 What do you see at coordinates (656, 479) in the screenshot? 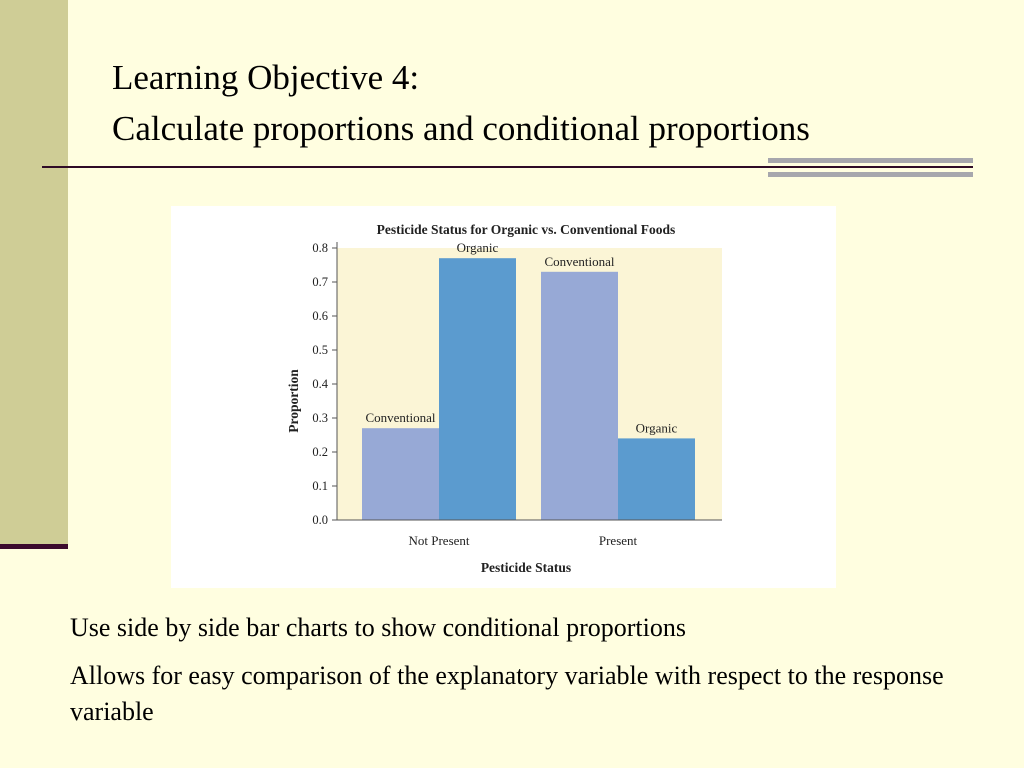
I see `bar-organic-present` at bounding box center [656, 479].